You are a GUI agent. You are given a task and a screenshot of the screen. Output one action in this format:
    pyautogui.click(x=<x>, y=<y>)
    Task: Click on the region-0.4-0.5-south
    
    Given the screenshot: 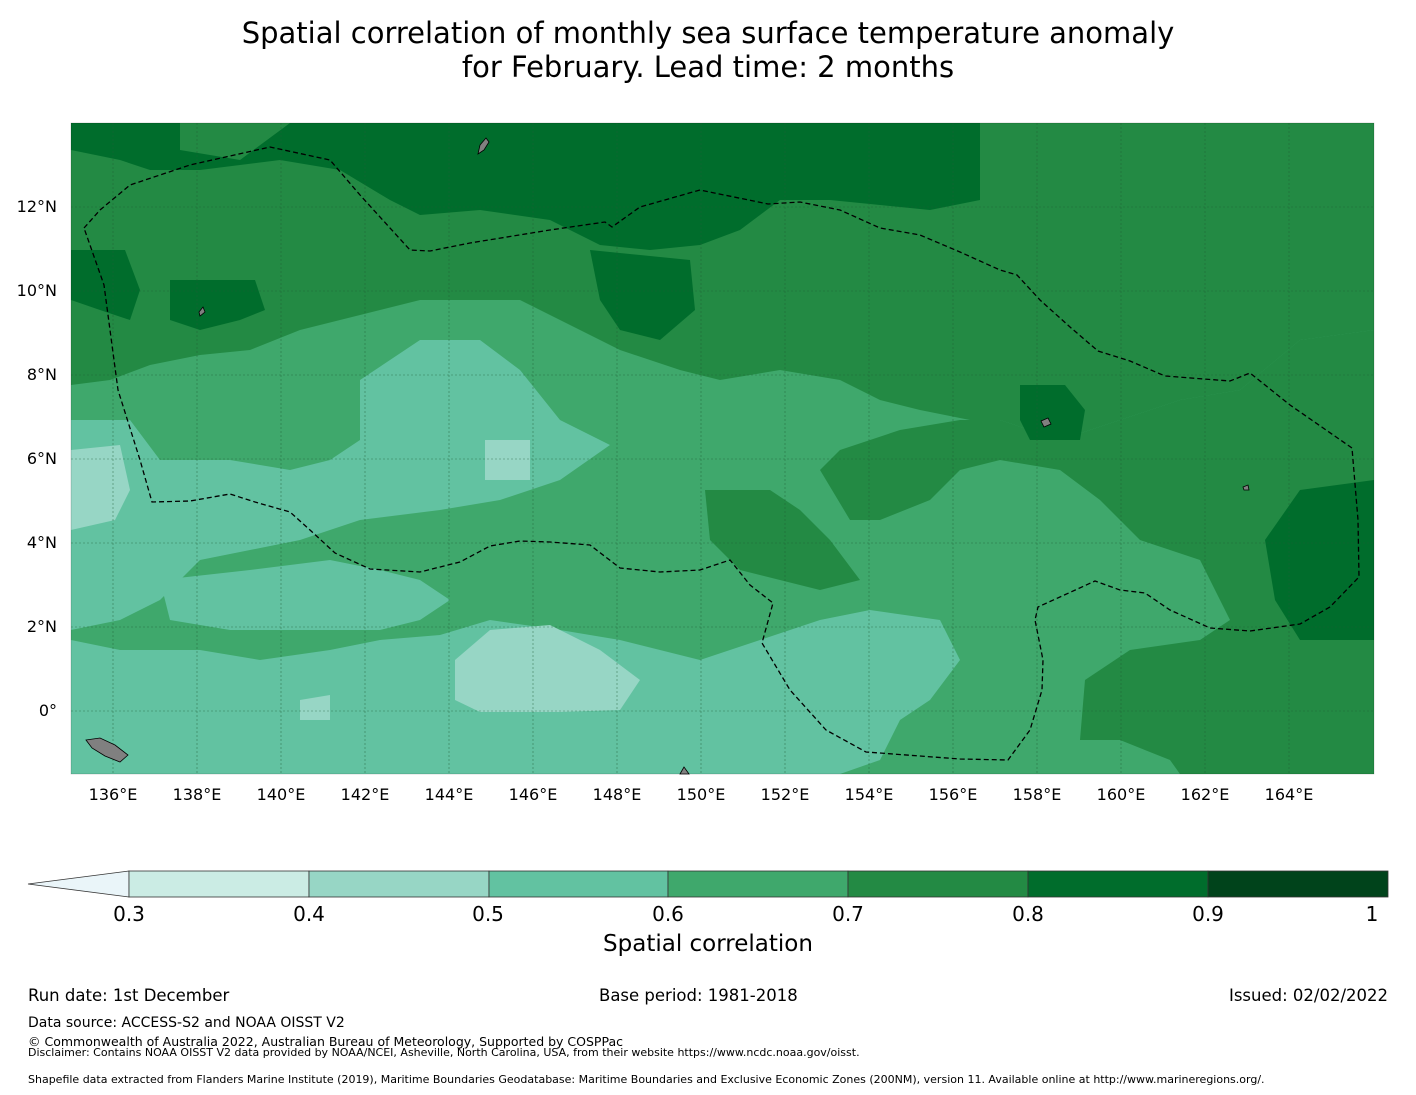 What is the action you would take?
    pyautogui.click(x=547, y=668)
    